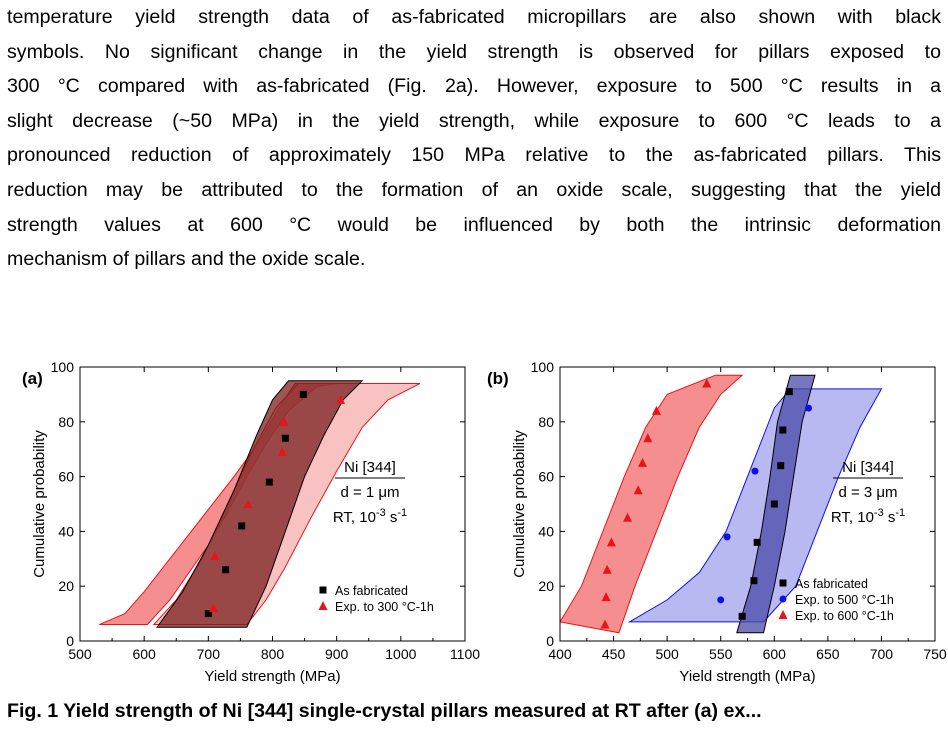 This screenshot has height=736, width=948. What do you see at coordinates (721, 654) in the screenshot?
I see `x-tick-label: 550` at bounding box center [721, 654].